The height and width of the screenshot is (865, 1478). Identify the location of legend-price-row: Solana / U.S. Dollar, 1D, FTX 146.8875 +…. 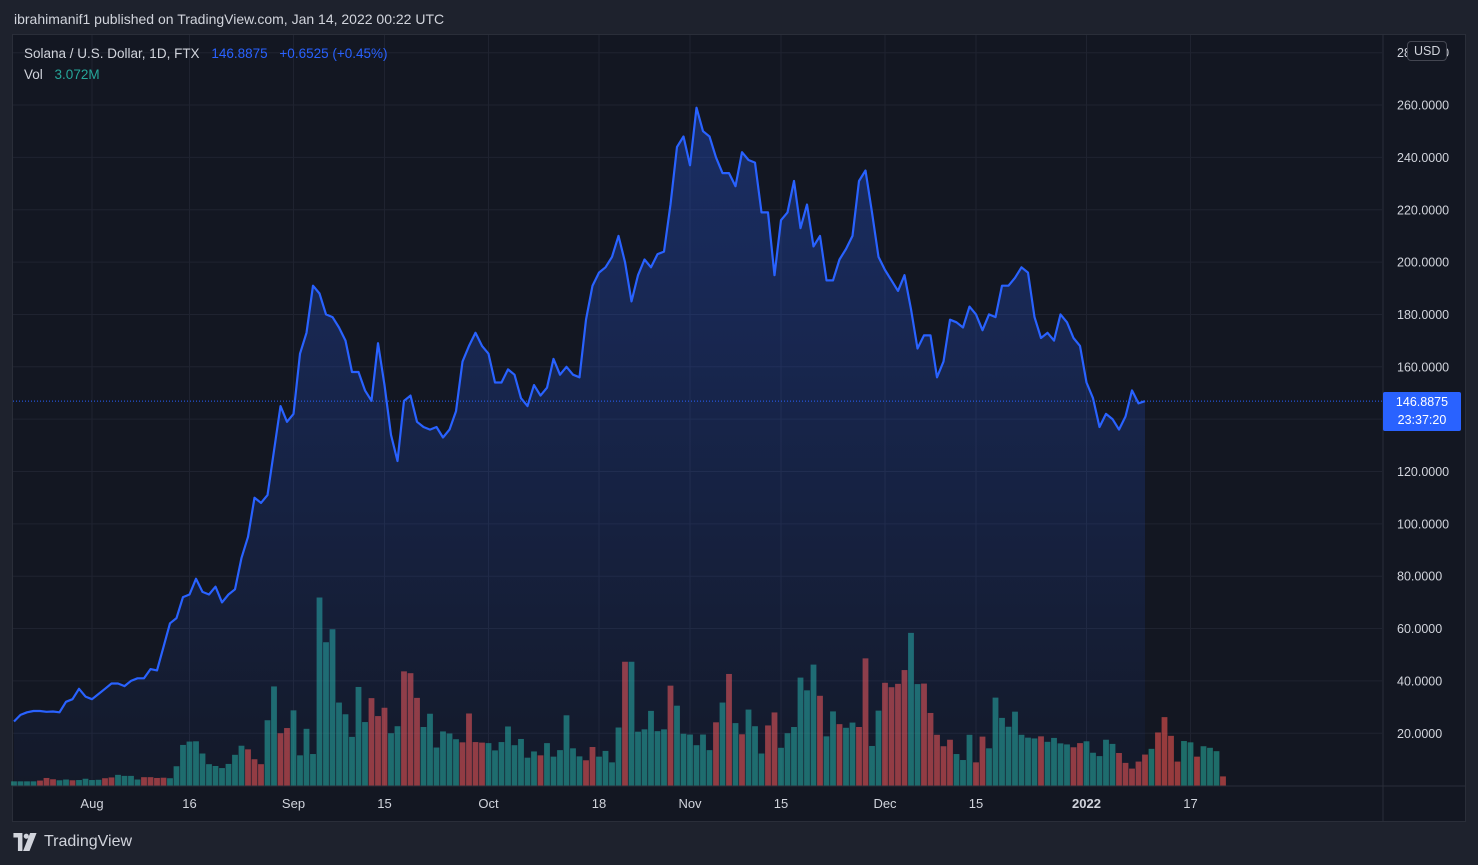
(206, 55).